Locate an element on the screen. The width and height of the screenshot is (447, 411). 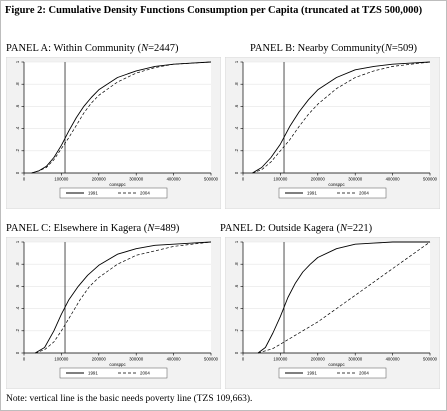
panel-b-label-text: PANEL B: Nearby Community( is located at coordinates (317, 48).